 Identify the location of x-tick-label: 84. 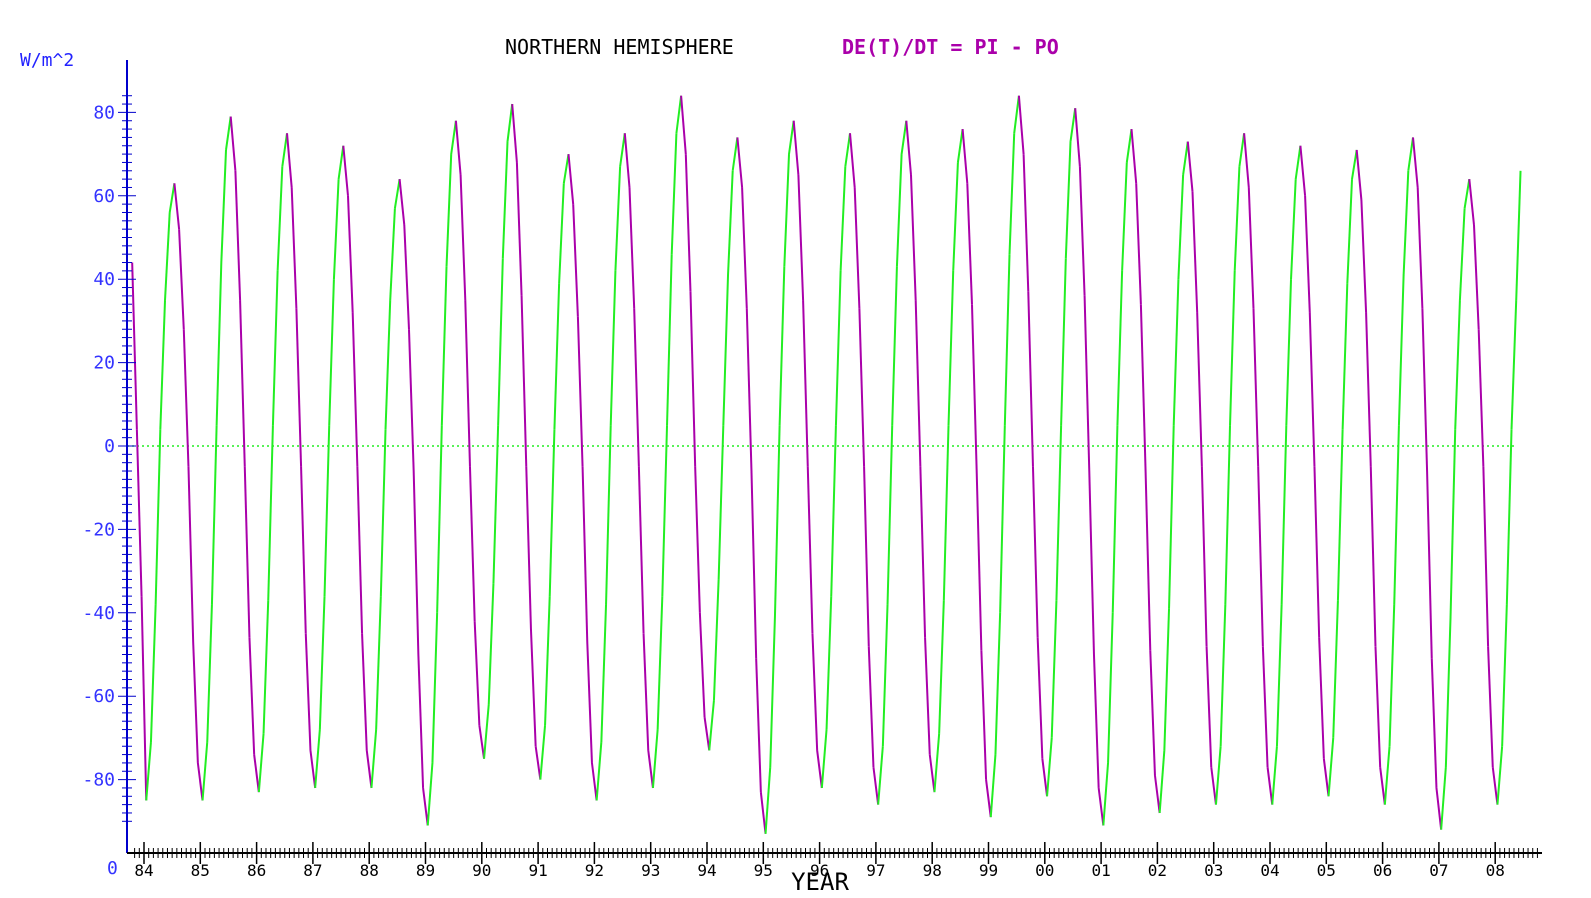
(143, 870).